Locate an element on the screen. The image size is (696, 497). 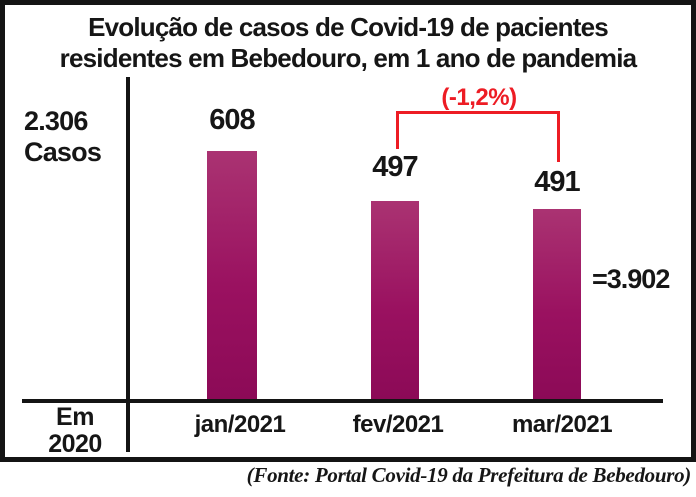
y-axis-line is located at coordinates (128, 264).